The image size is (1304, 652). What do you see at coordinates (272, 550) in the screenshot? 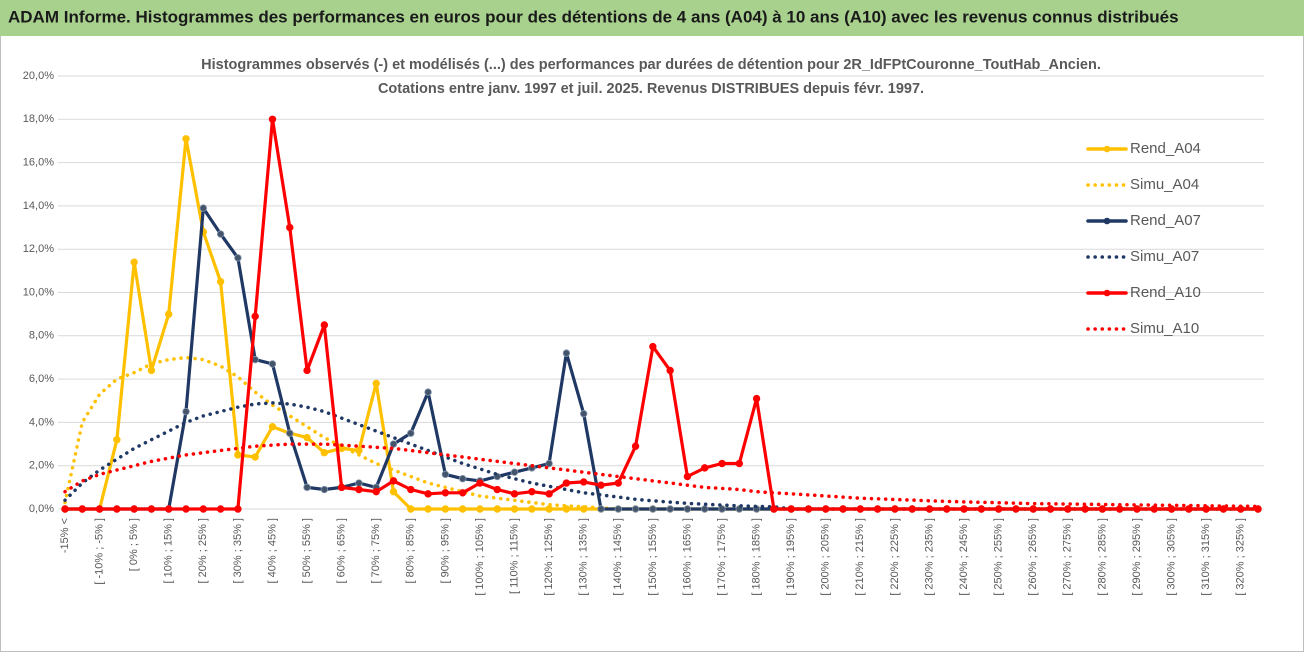
I see `x-tick-label: [ 40% ; 45% ]` at bounding box center [272, 550].